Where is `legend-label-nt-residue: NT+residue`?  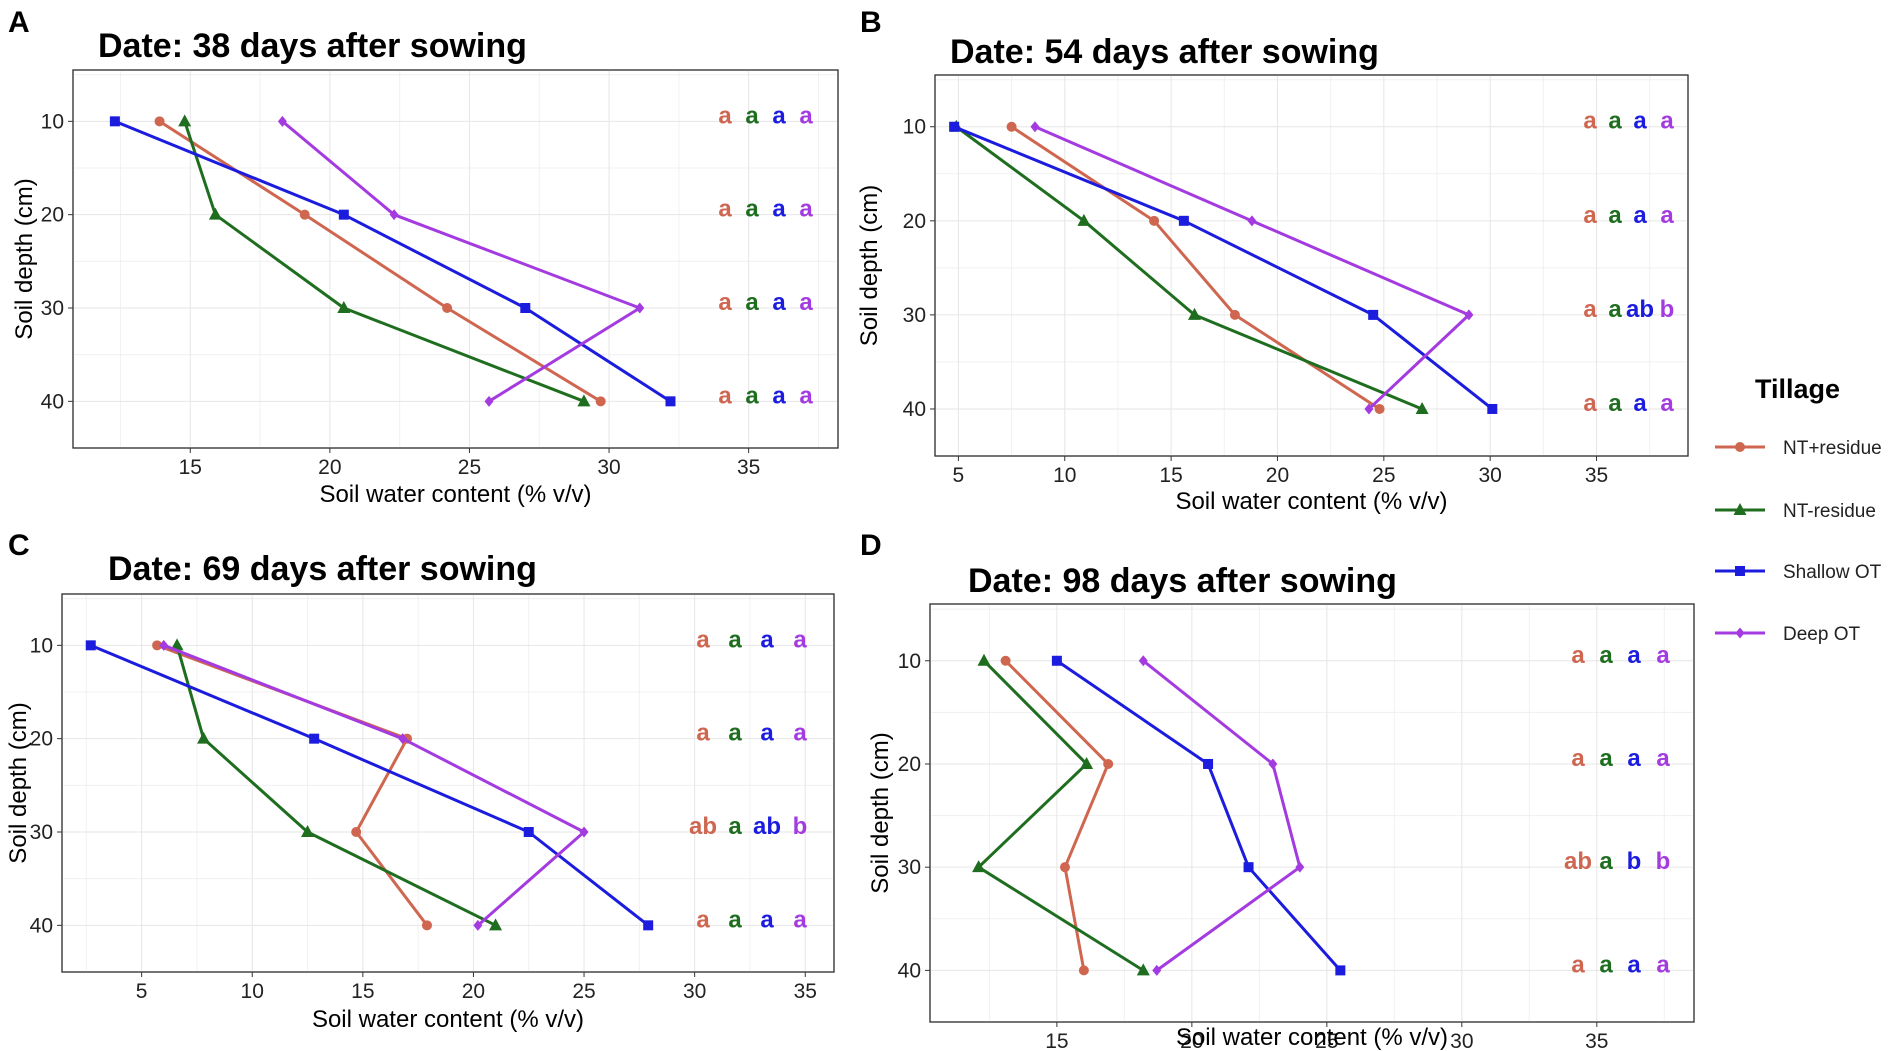 legend-label-nt-residue: NT+residue is located at coordinates (1832, 448).